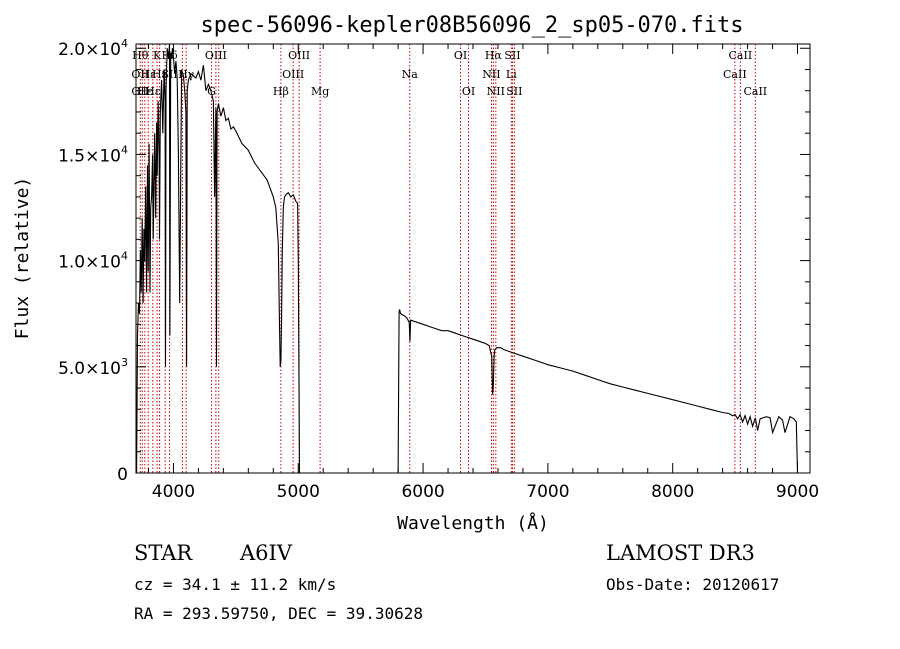 Image resolution: width=900 pixels, height=649 pixels. I want to click on x-tick-label: 4000, so click(173, 492).